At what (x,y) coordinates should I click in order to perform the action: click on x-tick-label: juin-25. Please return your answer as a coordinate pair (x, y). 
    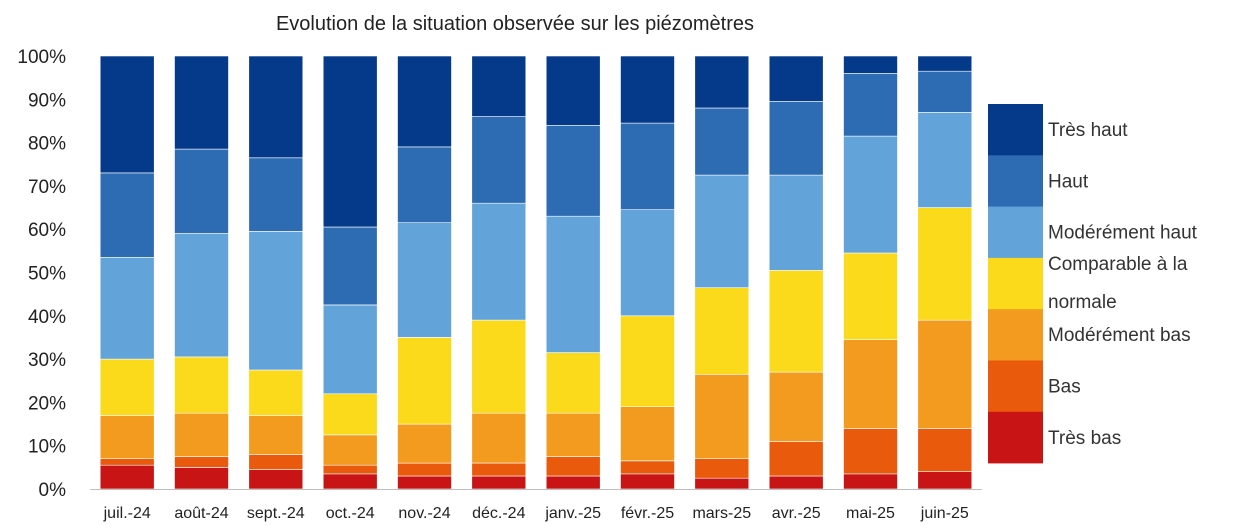
    Looking at the image, I should click on (944, 513).